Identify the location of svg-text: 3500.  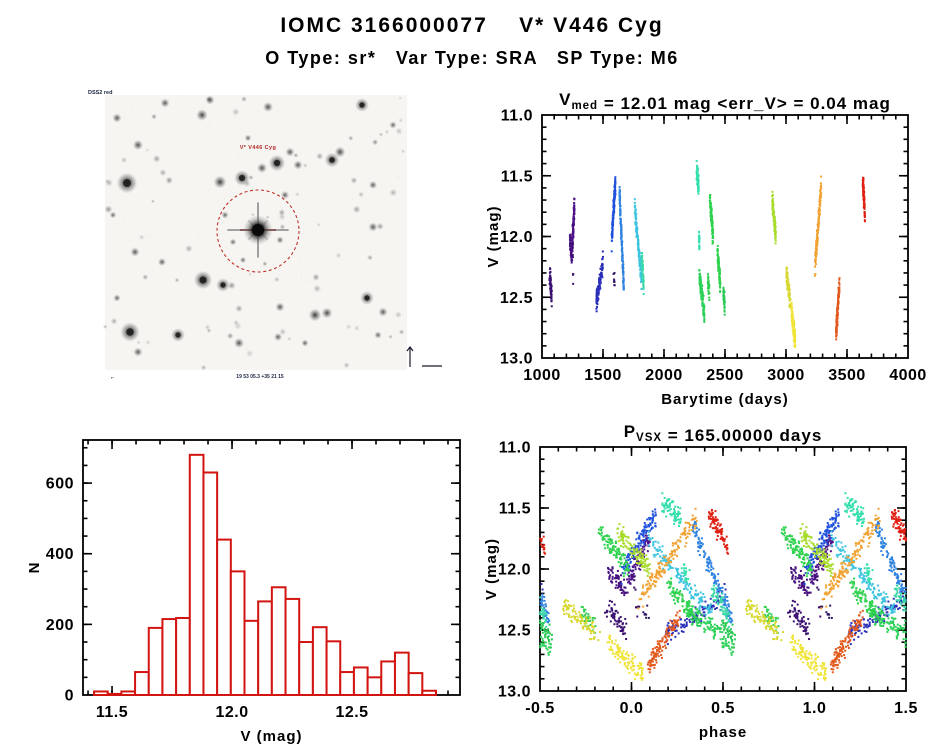
(847, 375).